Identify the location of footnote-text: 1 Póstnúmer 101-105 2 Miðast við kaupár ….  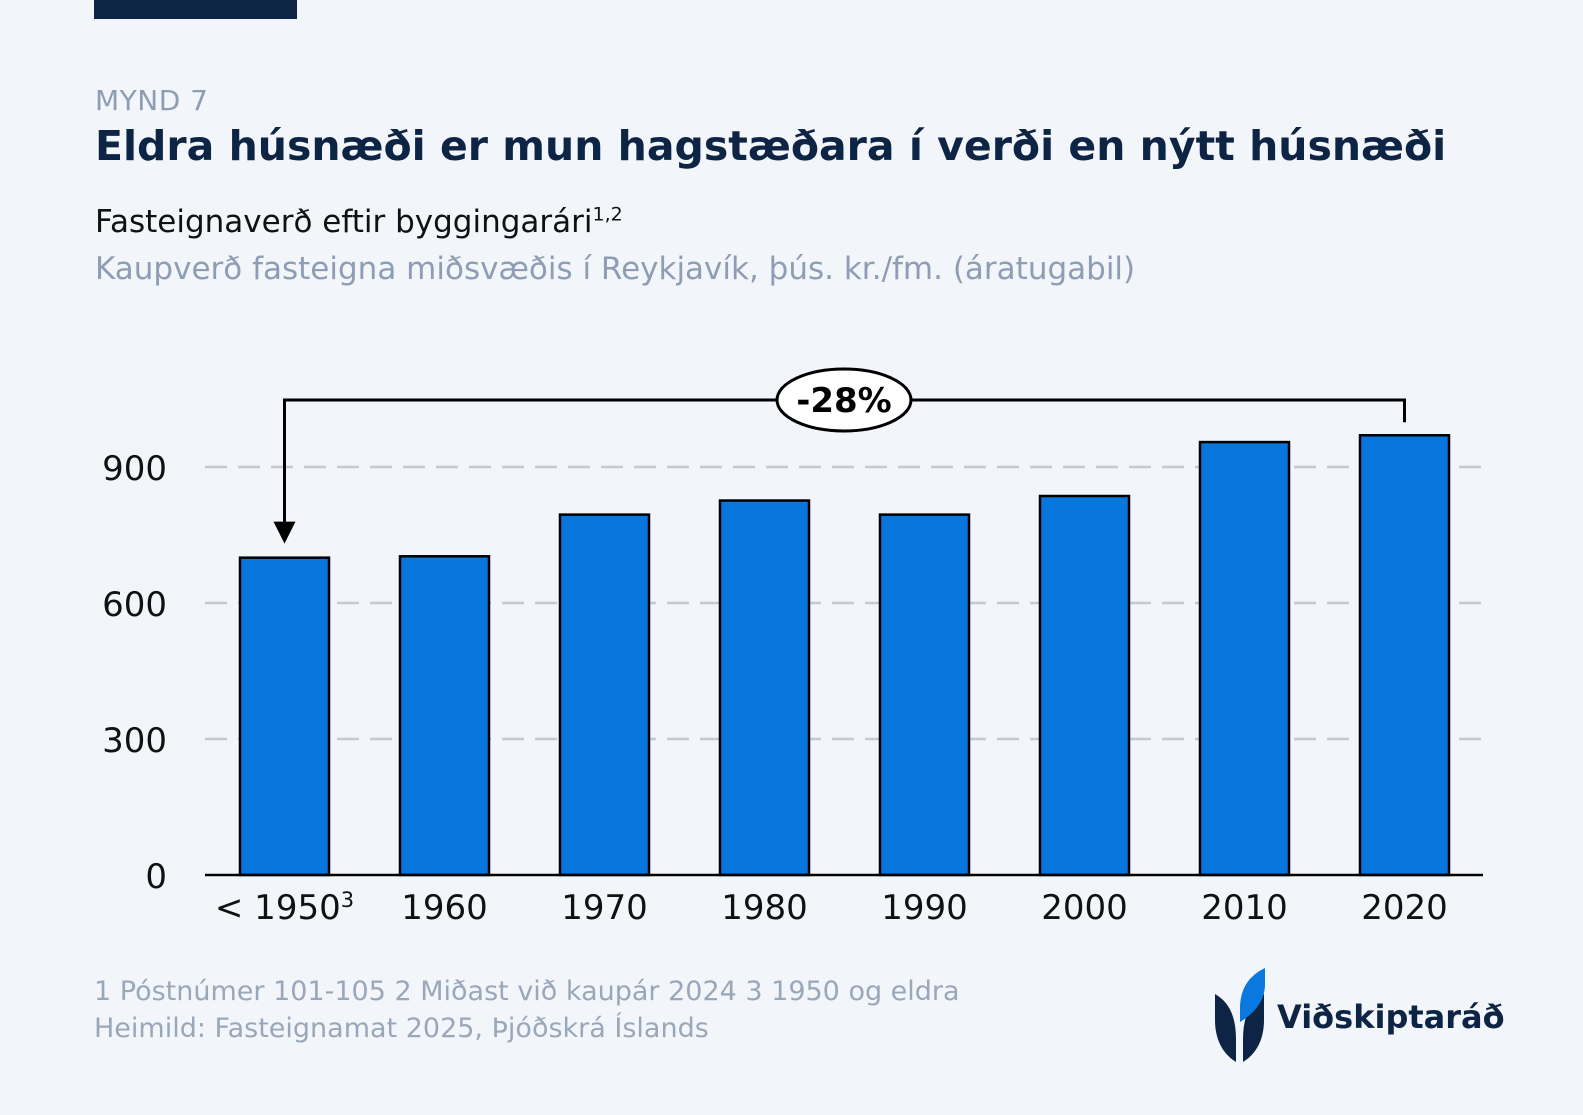
(527, 991).